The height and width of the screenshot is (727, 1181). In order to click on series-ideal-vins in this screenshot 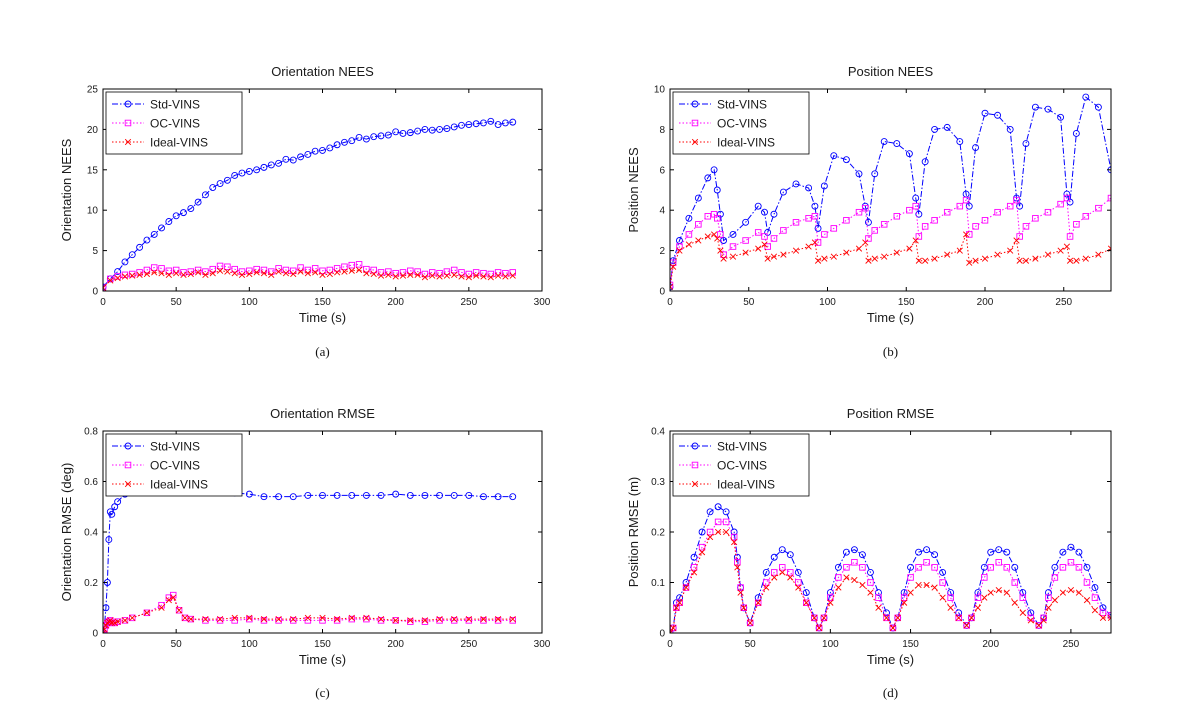, I will do `click(890, 261)`.